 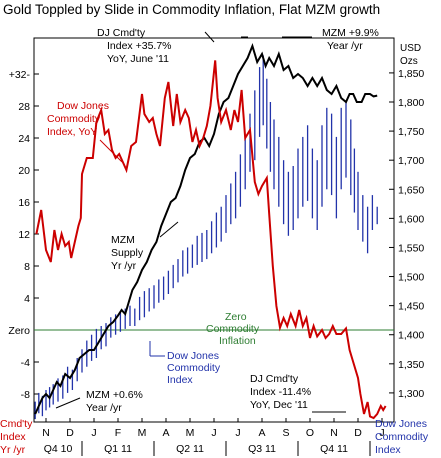 I want to click on left-tick-label: 4, so click(x=27, y=299).